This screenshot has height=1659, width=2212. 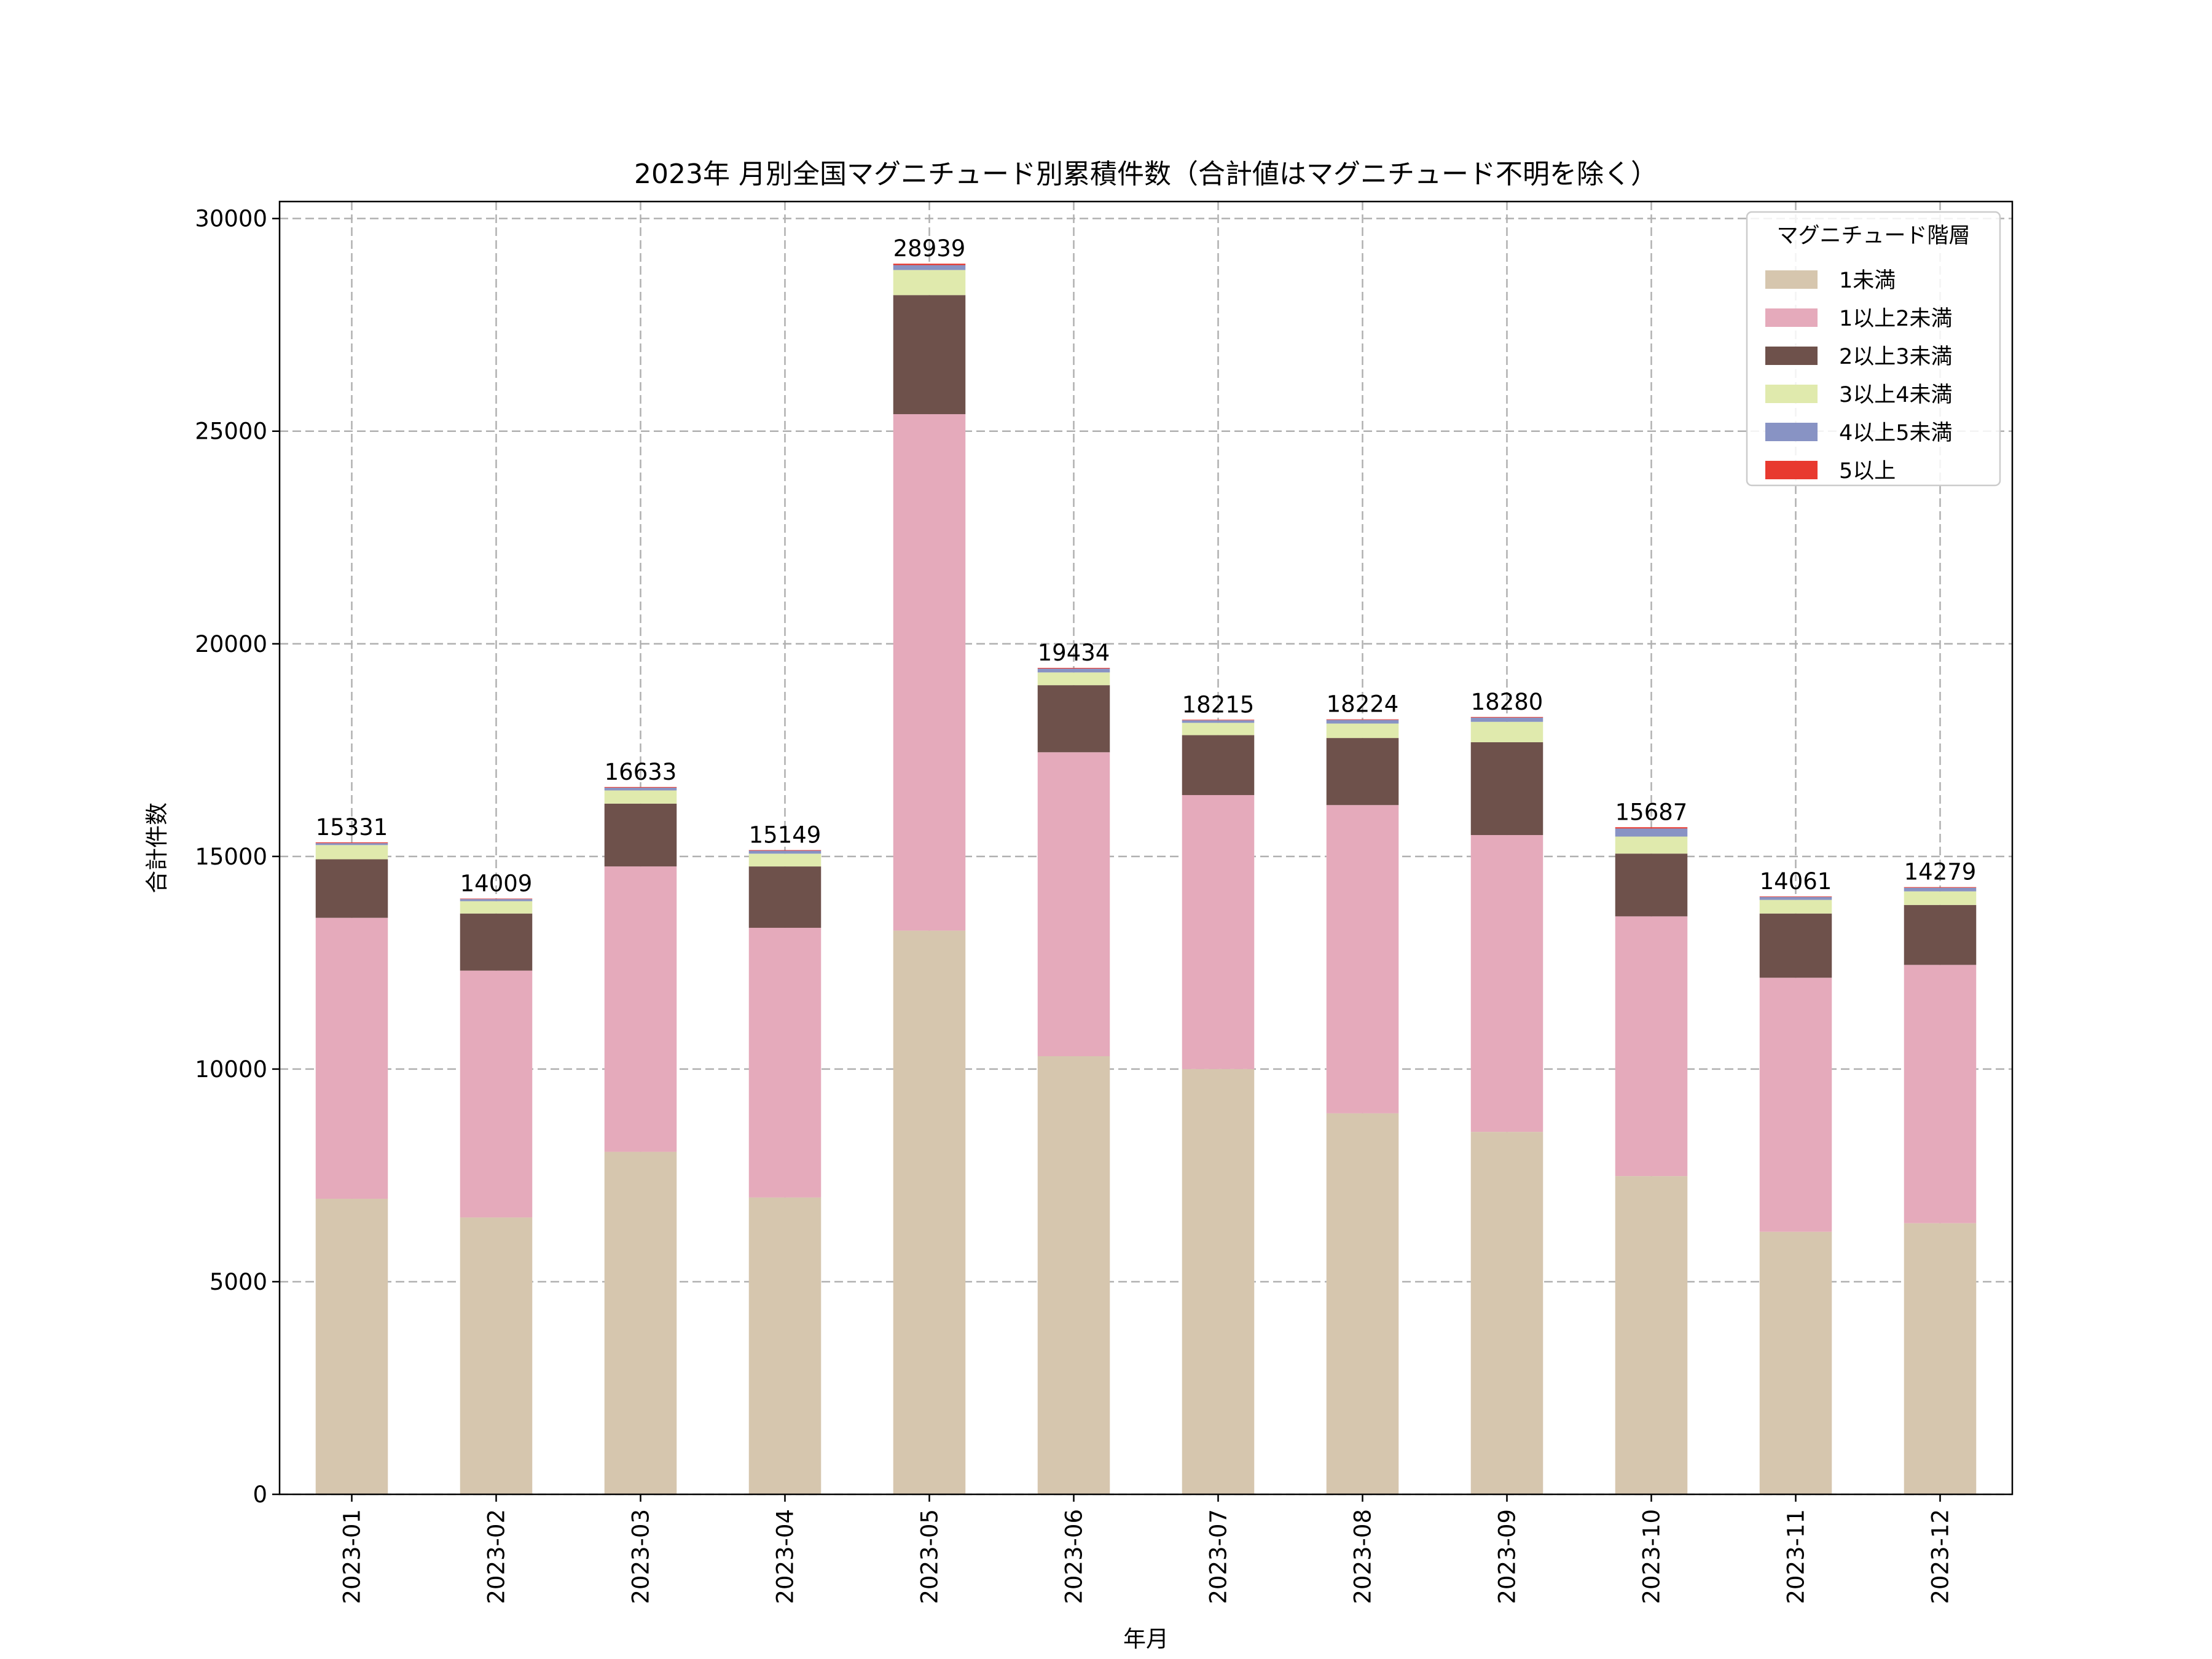 What do you see at coordinates (1218, 704) in the screenshot?
I see `total-label: 18215` at bounding box center [1218, 704].